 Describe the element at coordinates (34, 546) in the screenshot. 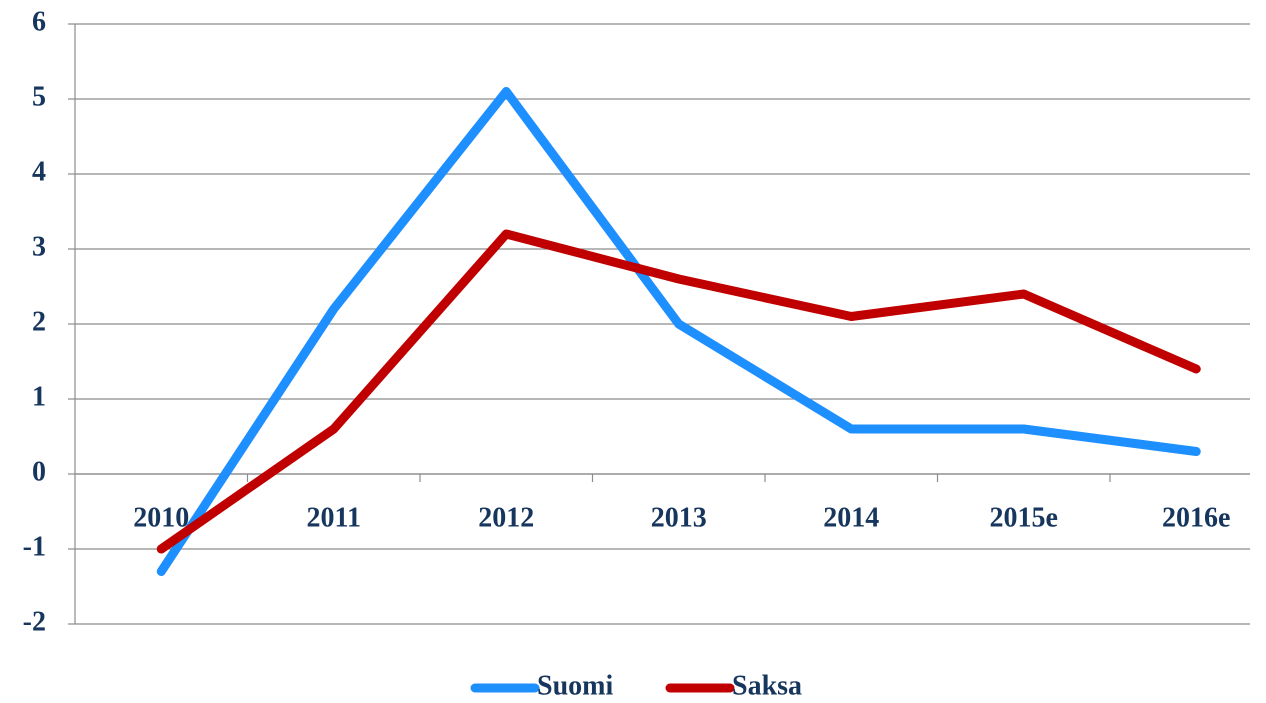

I see `y-tick-label: -1` at that location.